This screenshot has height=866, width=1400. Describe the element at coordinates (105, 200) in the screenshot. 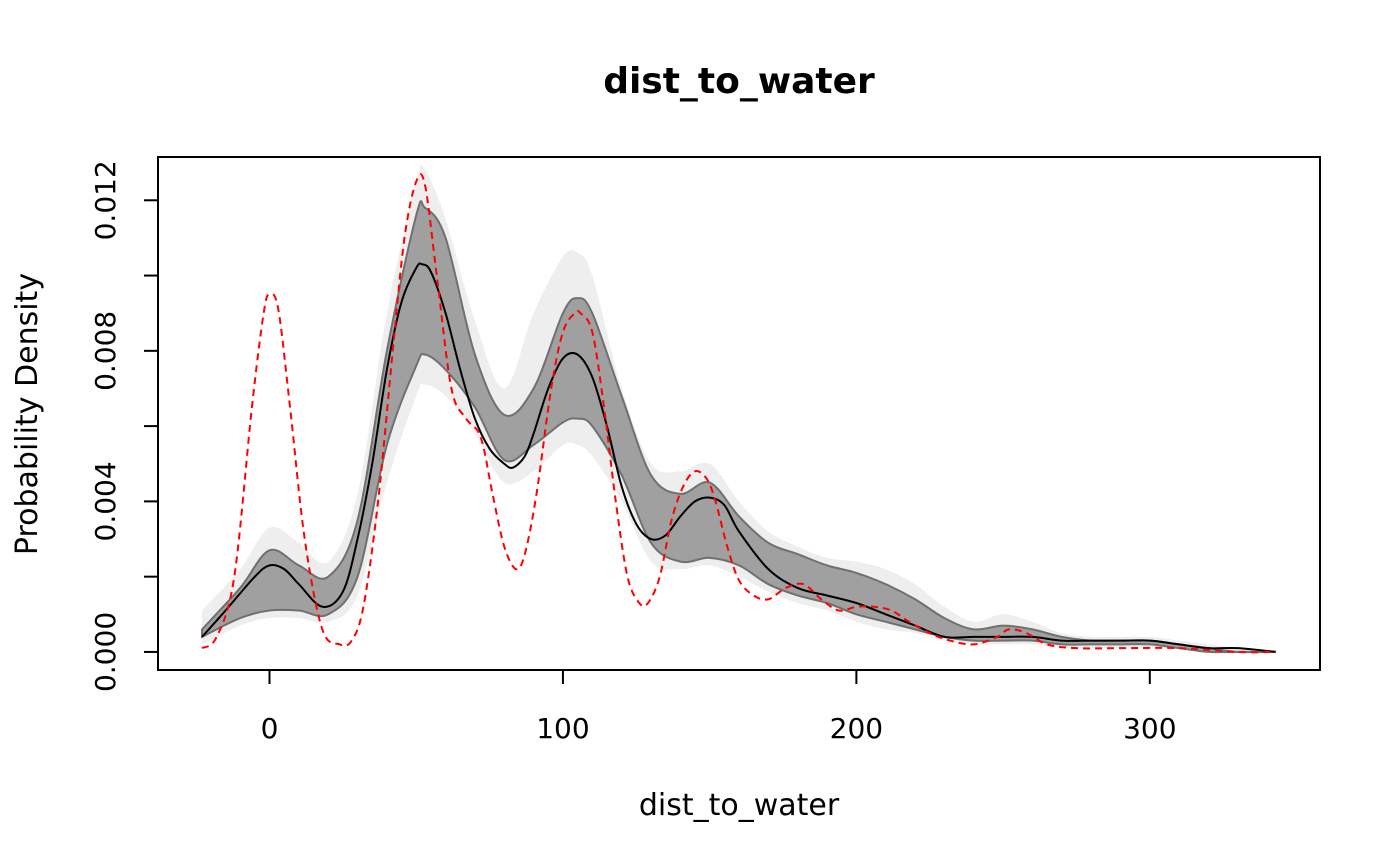

I see `y-tick-label: 0.012` at that location.